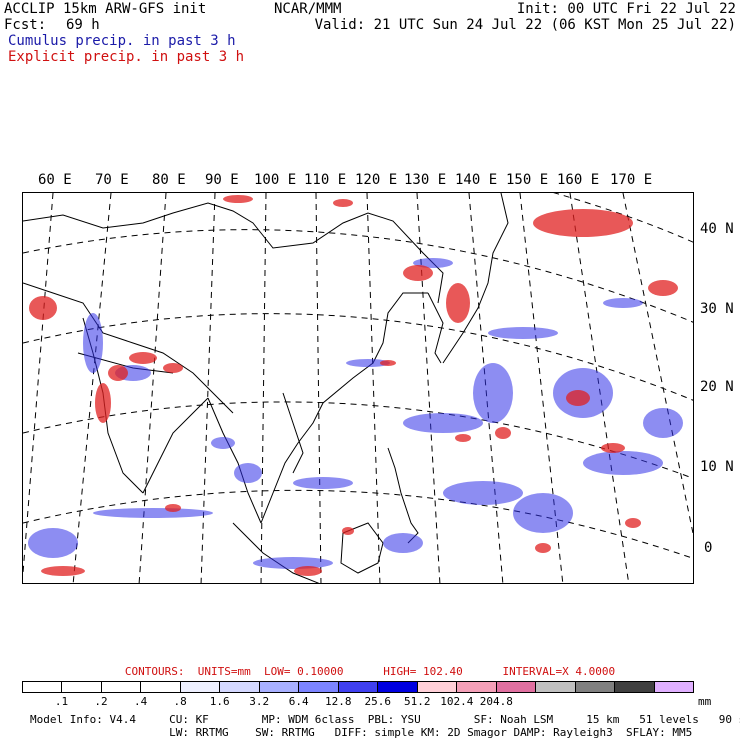  Describe the element at coordinates (403, 495) in the screenshot. I see `coast-philippines` at that location.